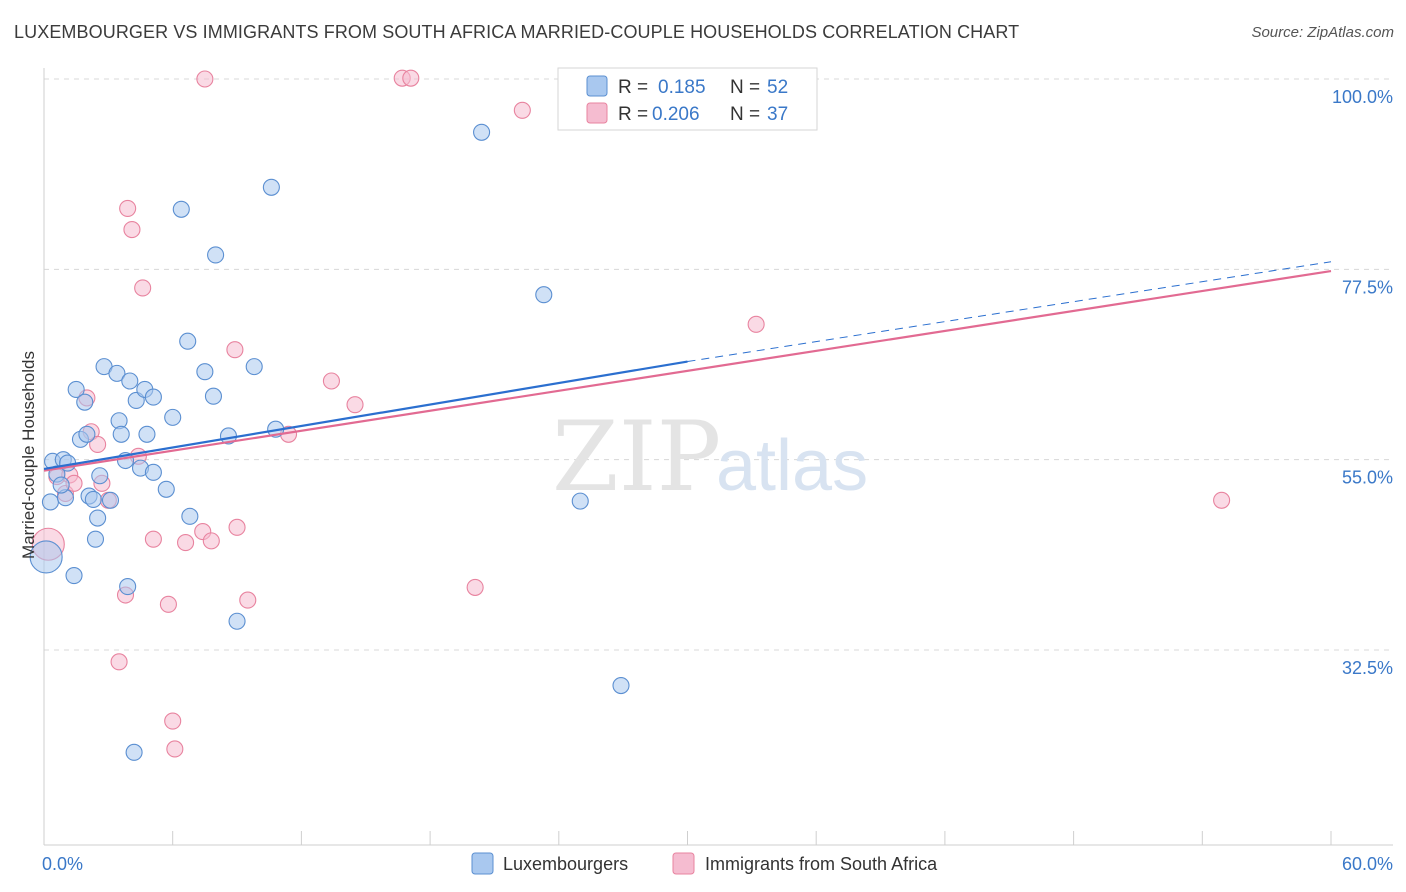 This screenshot has height=892, width=1406. I want to click on legend-n-value-pink: 37, so click(777, 114).